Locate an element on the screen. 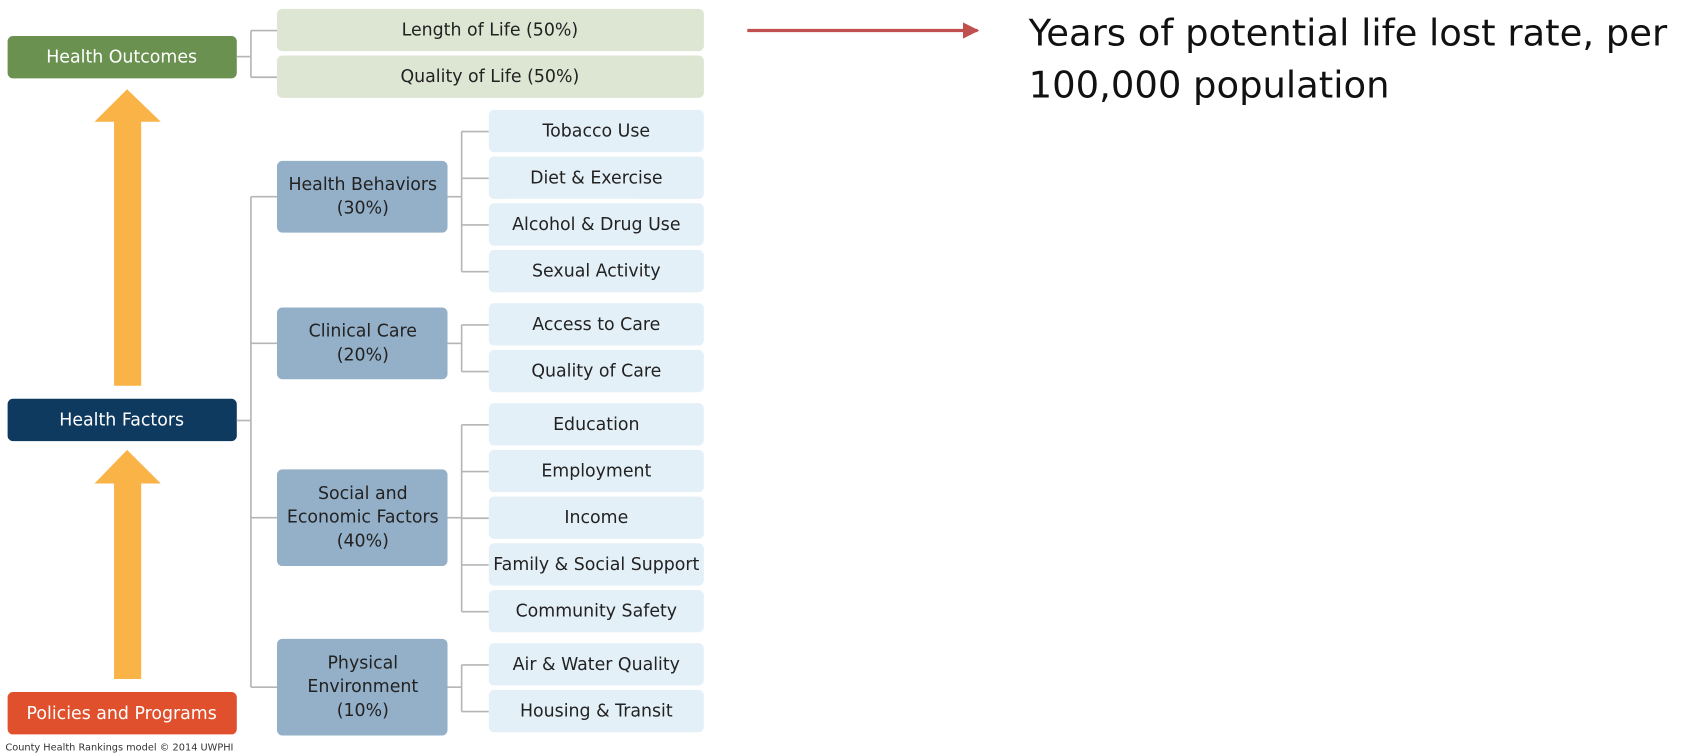 This screenshot has width=1701, height=753. note-text: Years of potential life lost rate, per is located at coordinates (1348, 32).